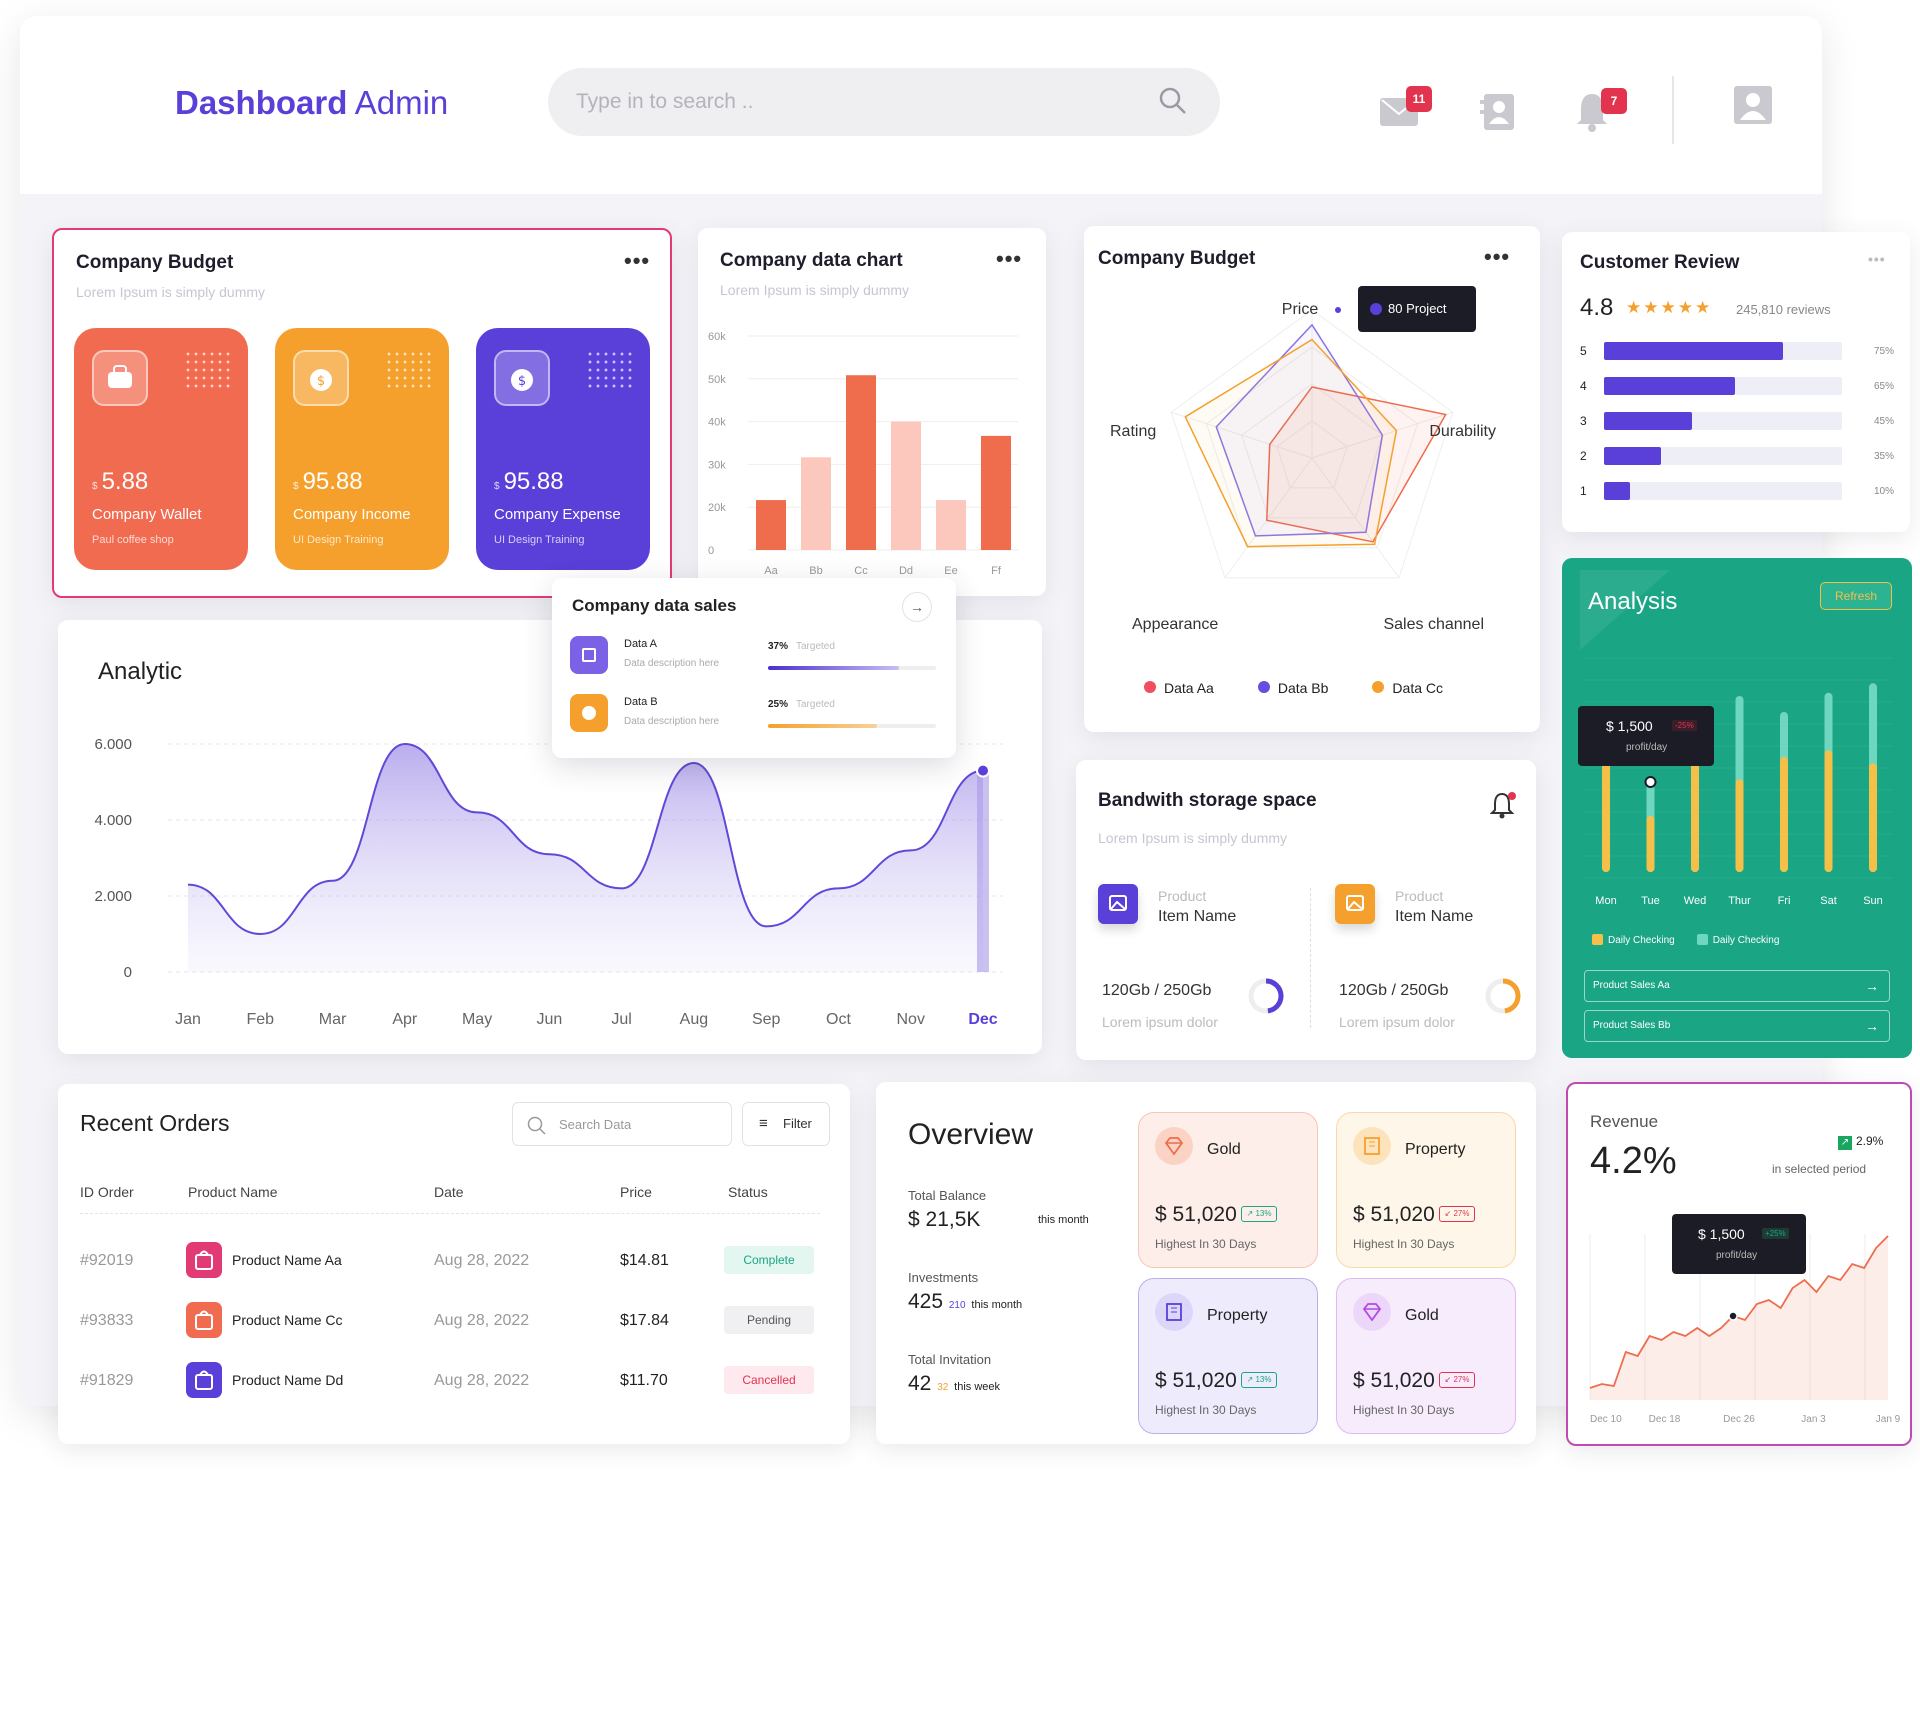 The height and width of the screenshot is (1722, 1920). Describe the element at coordinates (450, 1199) in the screenshot. I see `orders-table-header: ID Order Product Name Date Price Status` at that location.